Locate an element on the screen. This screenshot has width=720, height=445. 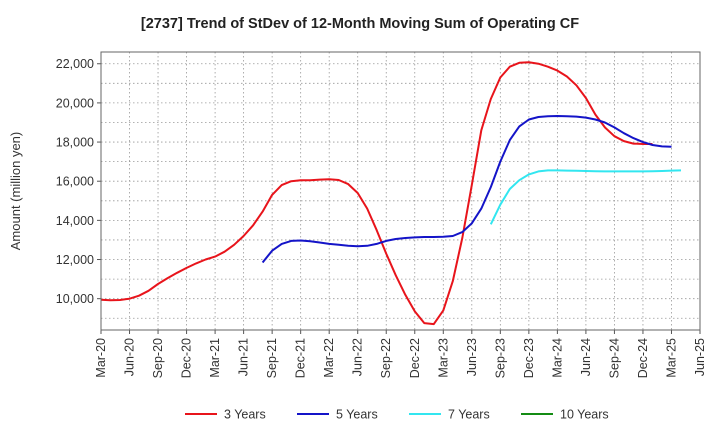
x-tick-label: Mar-22 is located at coordinates (329, 358).